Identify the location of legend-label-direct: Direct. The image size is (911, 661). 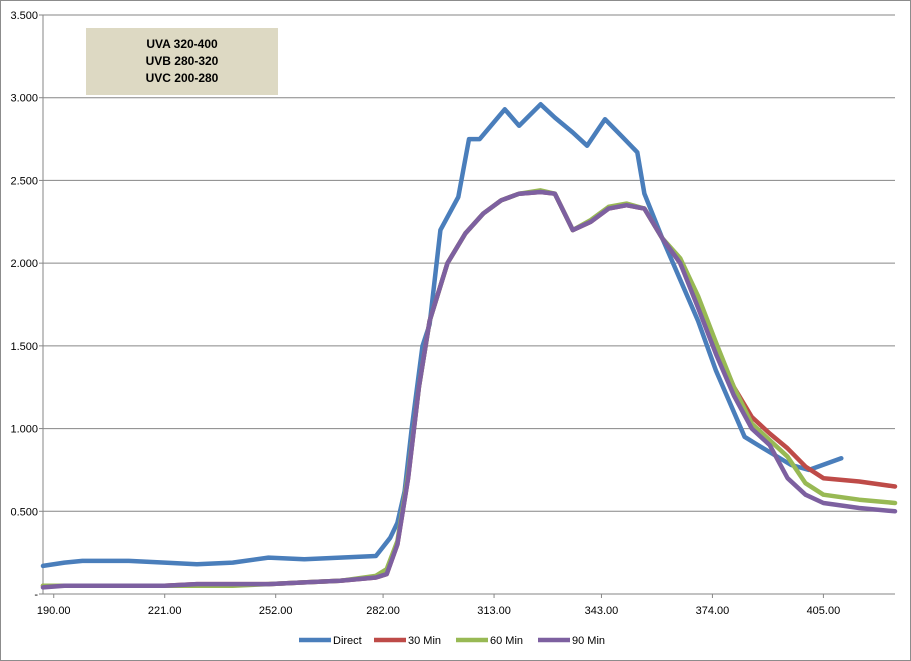
(347, 641).